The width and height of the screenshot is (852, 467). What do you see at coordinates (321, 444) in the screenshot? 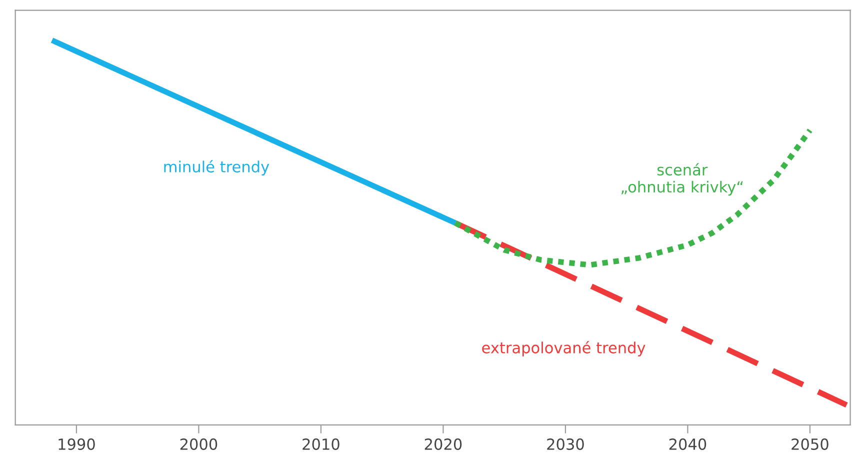
I see `x-tick-label: 2010` at bounding box center [321, 444].